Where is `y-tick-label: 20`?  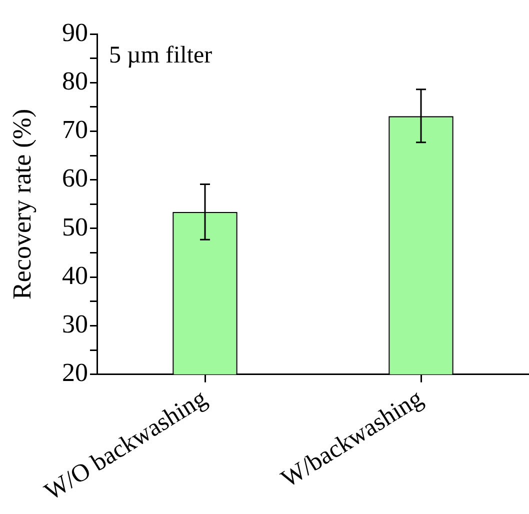 y-tick-label: 20 is located at coordinates (75, 373).